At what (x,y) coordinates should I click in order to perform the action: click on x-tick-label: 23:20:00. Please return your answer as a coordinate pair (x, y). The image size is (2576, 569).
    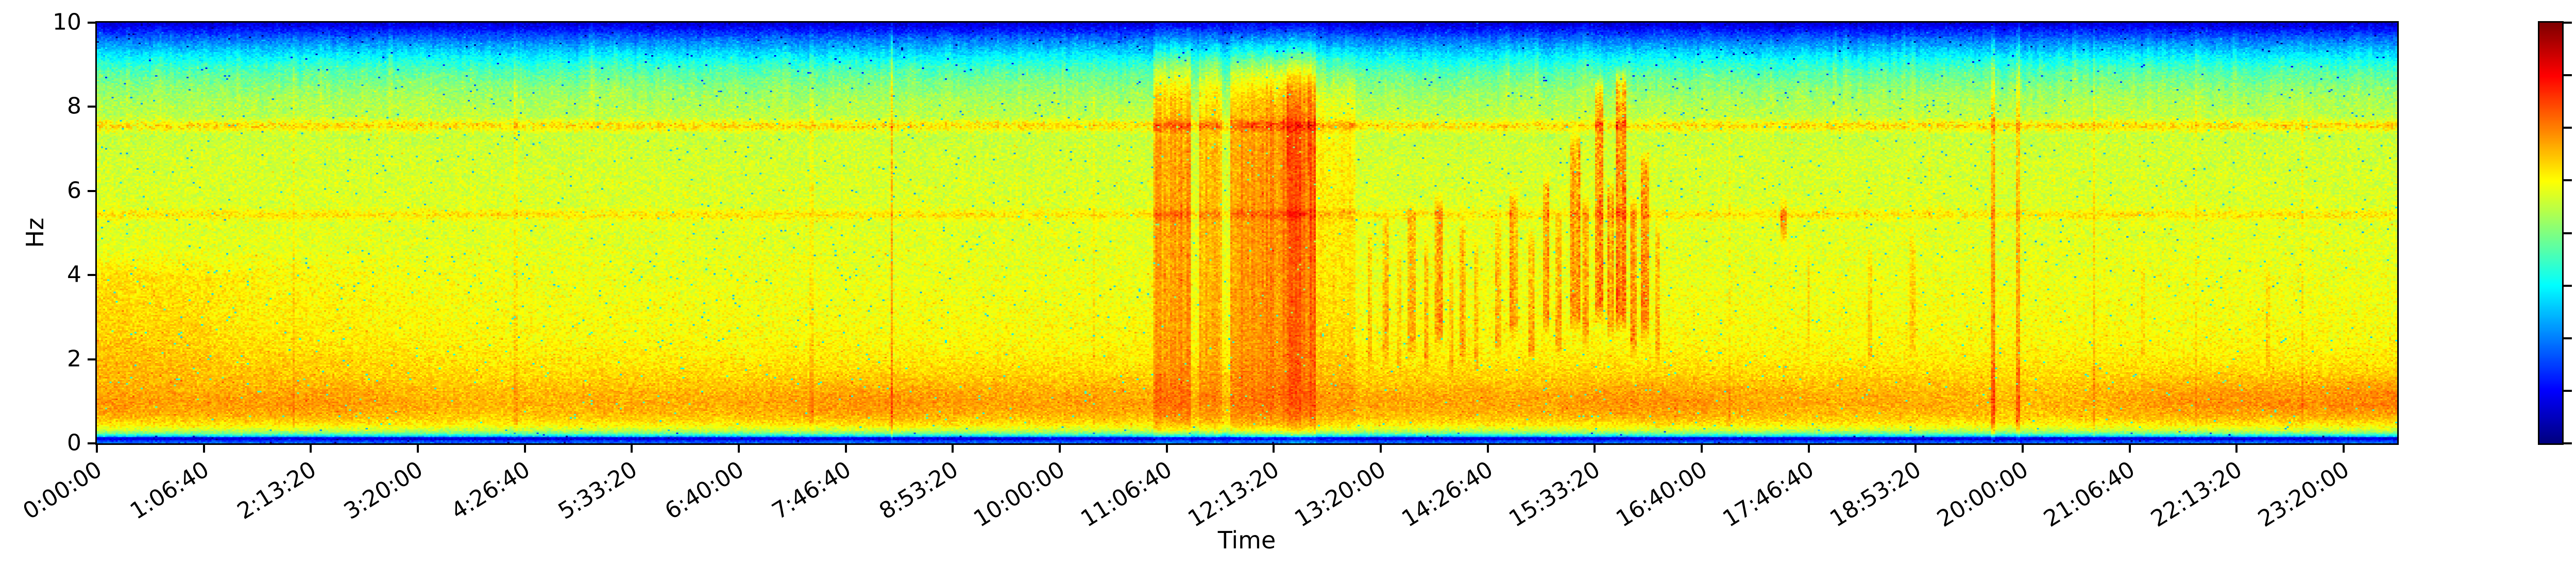
    Looking at the image, I should click on (2303, 494).